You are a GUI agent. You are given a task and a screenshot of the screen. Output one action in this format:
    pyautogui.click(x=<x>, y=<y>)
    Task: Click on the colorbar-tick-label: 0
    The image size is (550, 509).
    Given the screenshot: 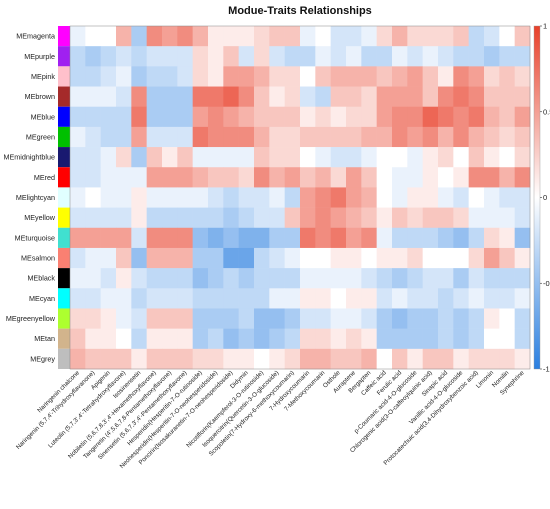 What is the action you would take?
    pyautogui.click(x=545, y=197)
    